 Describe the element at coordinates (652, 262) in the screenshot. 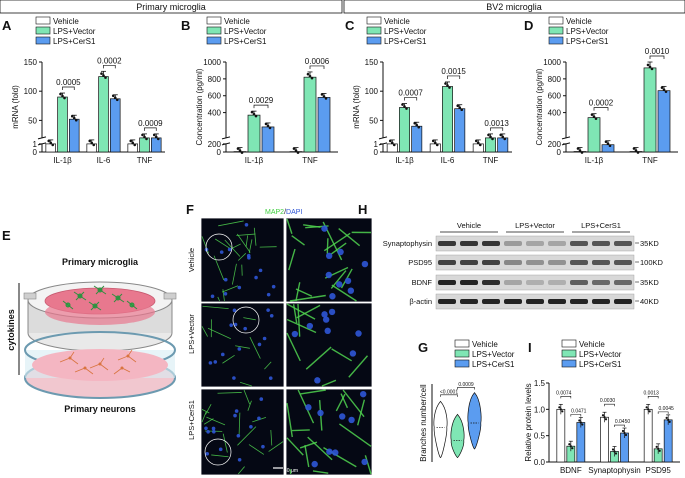

I see `blot-marker-label: 100KD` at that location.